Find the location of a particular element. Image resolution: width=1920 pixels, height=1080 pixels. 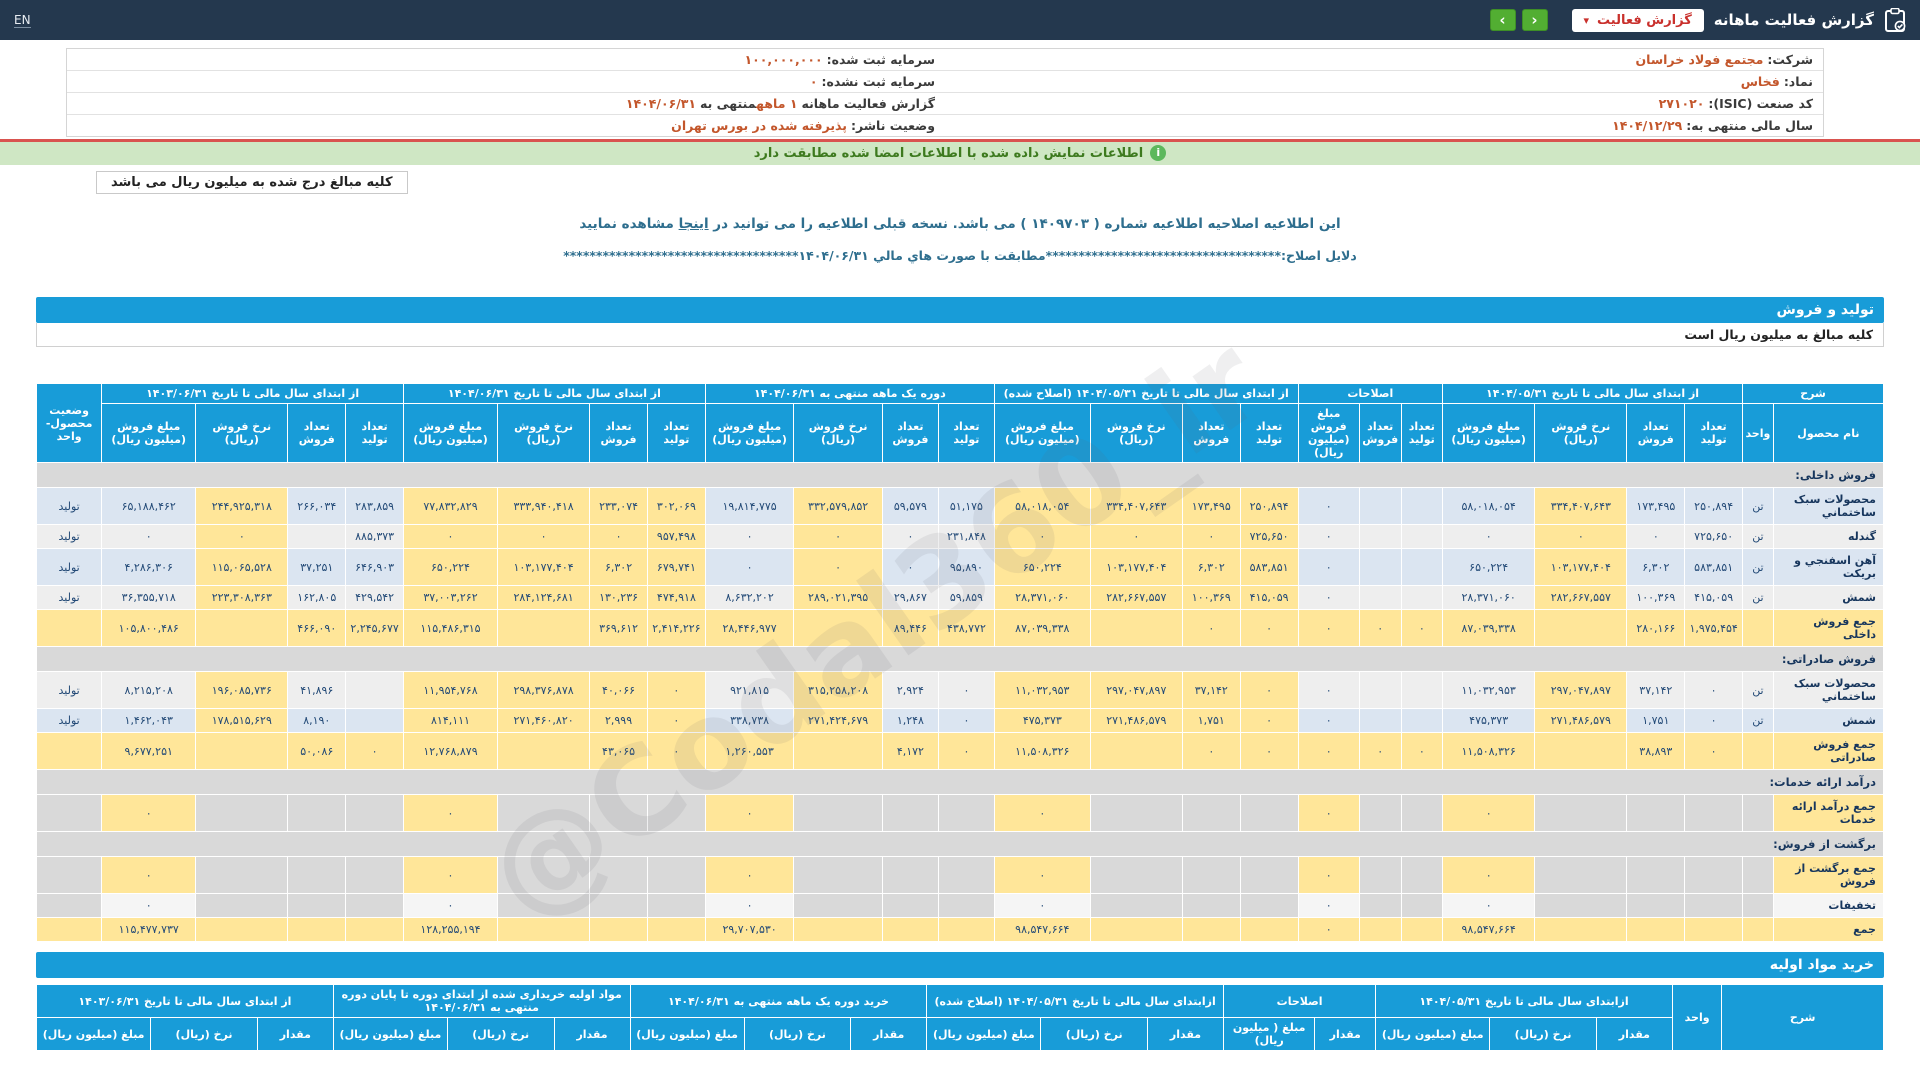

table-cell: ۳۶,۳۵۵,۷۱۸ is located at coordinates (149, 597).